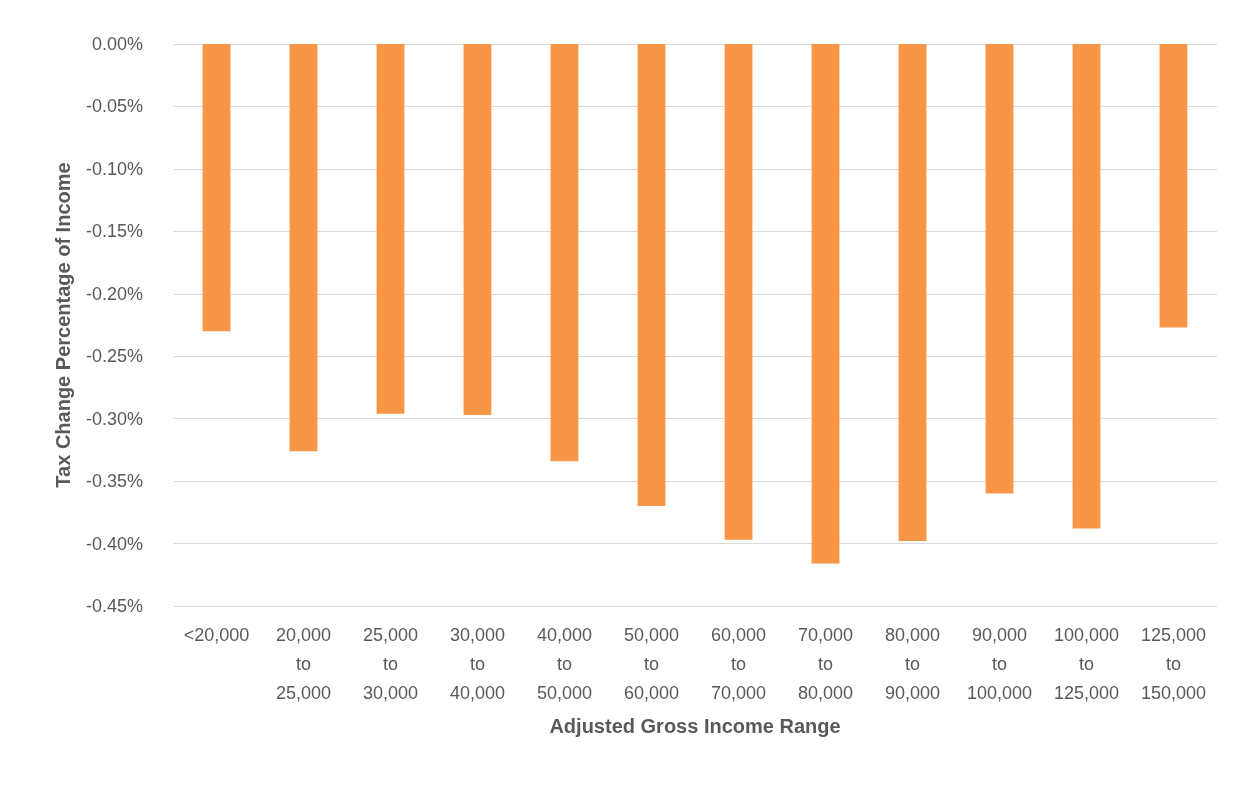 The width and height of the screenshot is (1250, 789). Describe the element at coordinates (114, 543) in the screenshot. I see `y-tick-label: -0.40%` at that location.